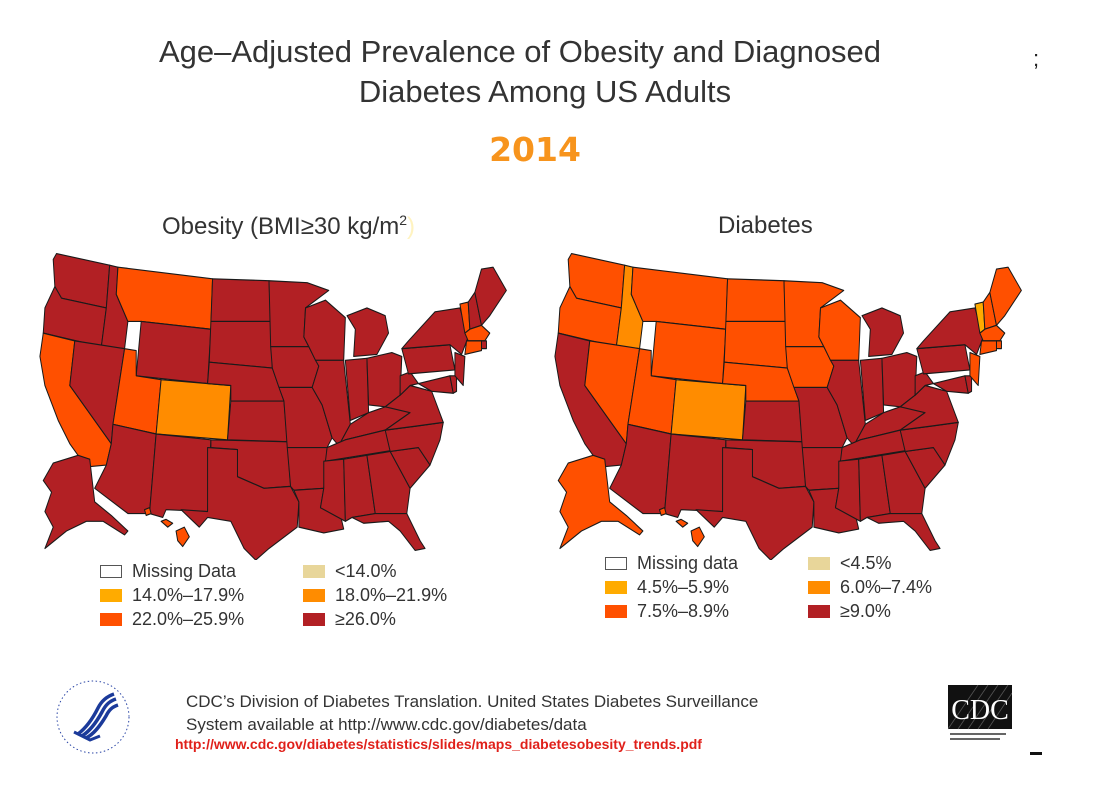 The width and height of the screenshot is (1100, 800). I want to click on diabetes-map-title: Diabetes, so click(765, 225).